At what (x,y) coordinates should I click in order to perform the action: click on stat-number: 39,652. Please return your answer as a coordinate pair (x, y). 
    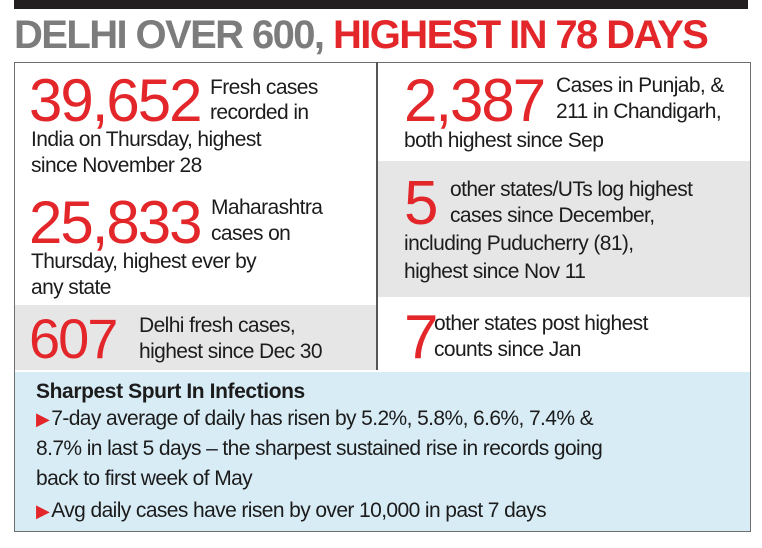
    Looking at the image, I should click on (116, 100).